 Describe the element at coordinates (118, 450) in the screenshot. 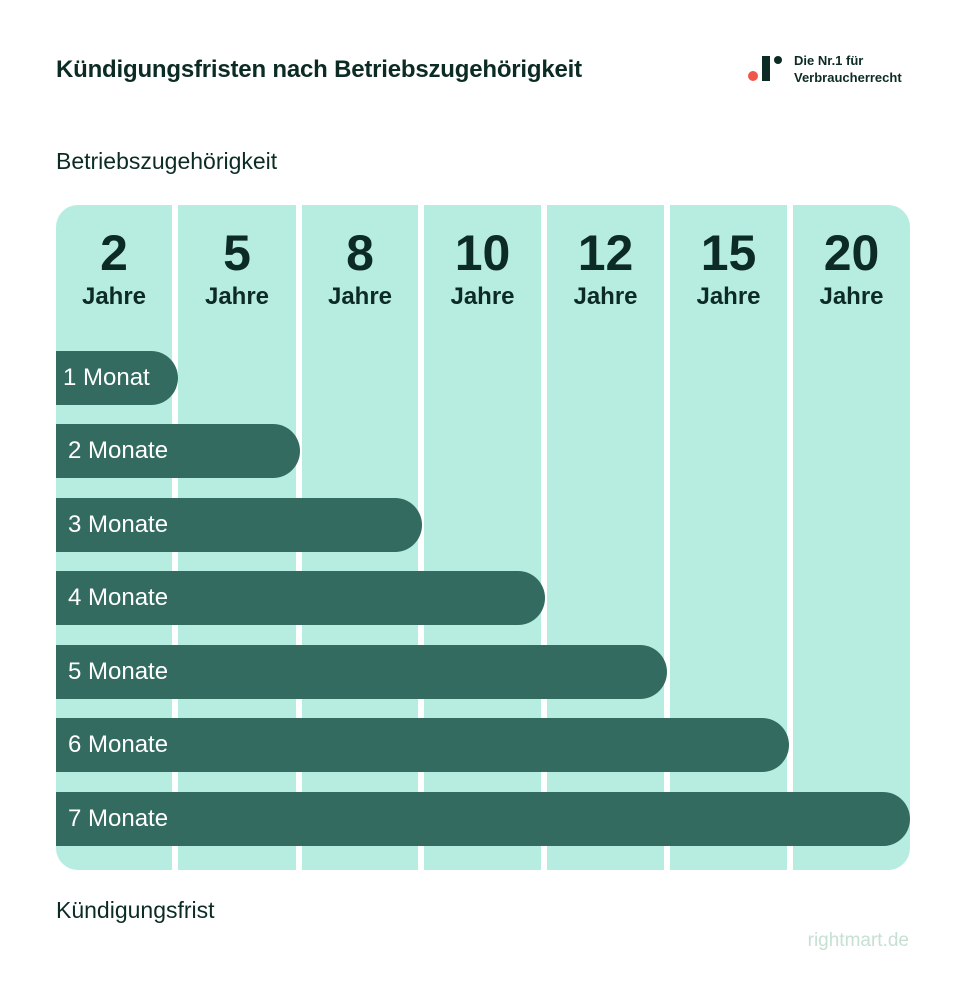

I see `bar-label: 2 Monate` at that location.